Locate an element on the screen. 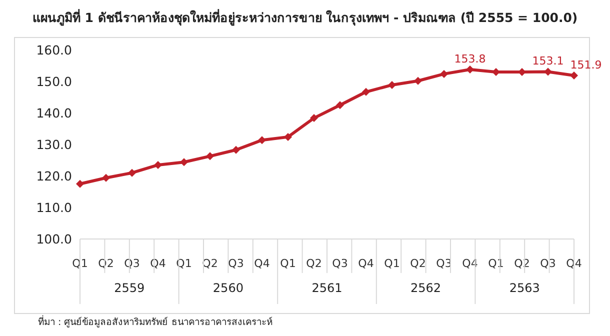 The height and width of the screenshot is (336, 610). y-tick-label: 100.0 is located at coordinates (54, 238).